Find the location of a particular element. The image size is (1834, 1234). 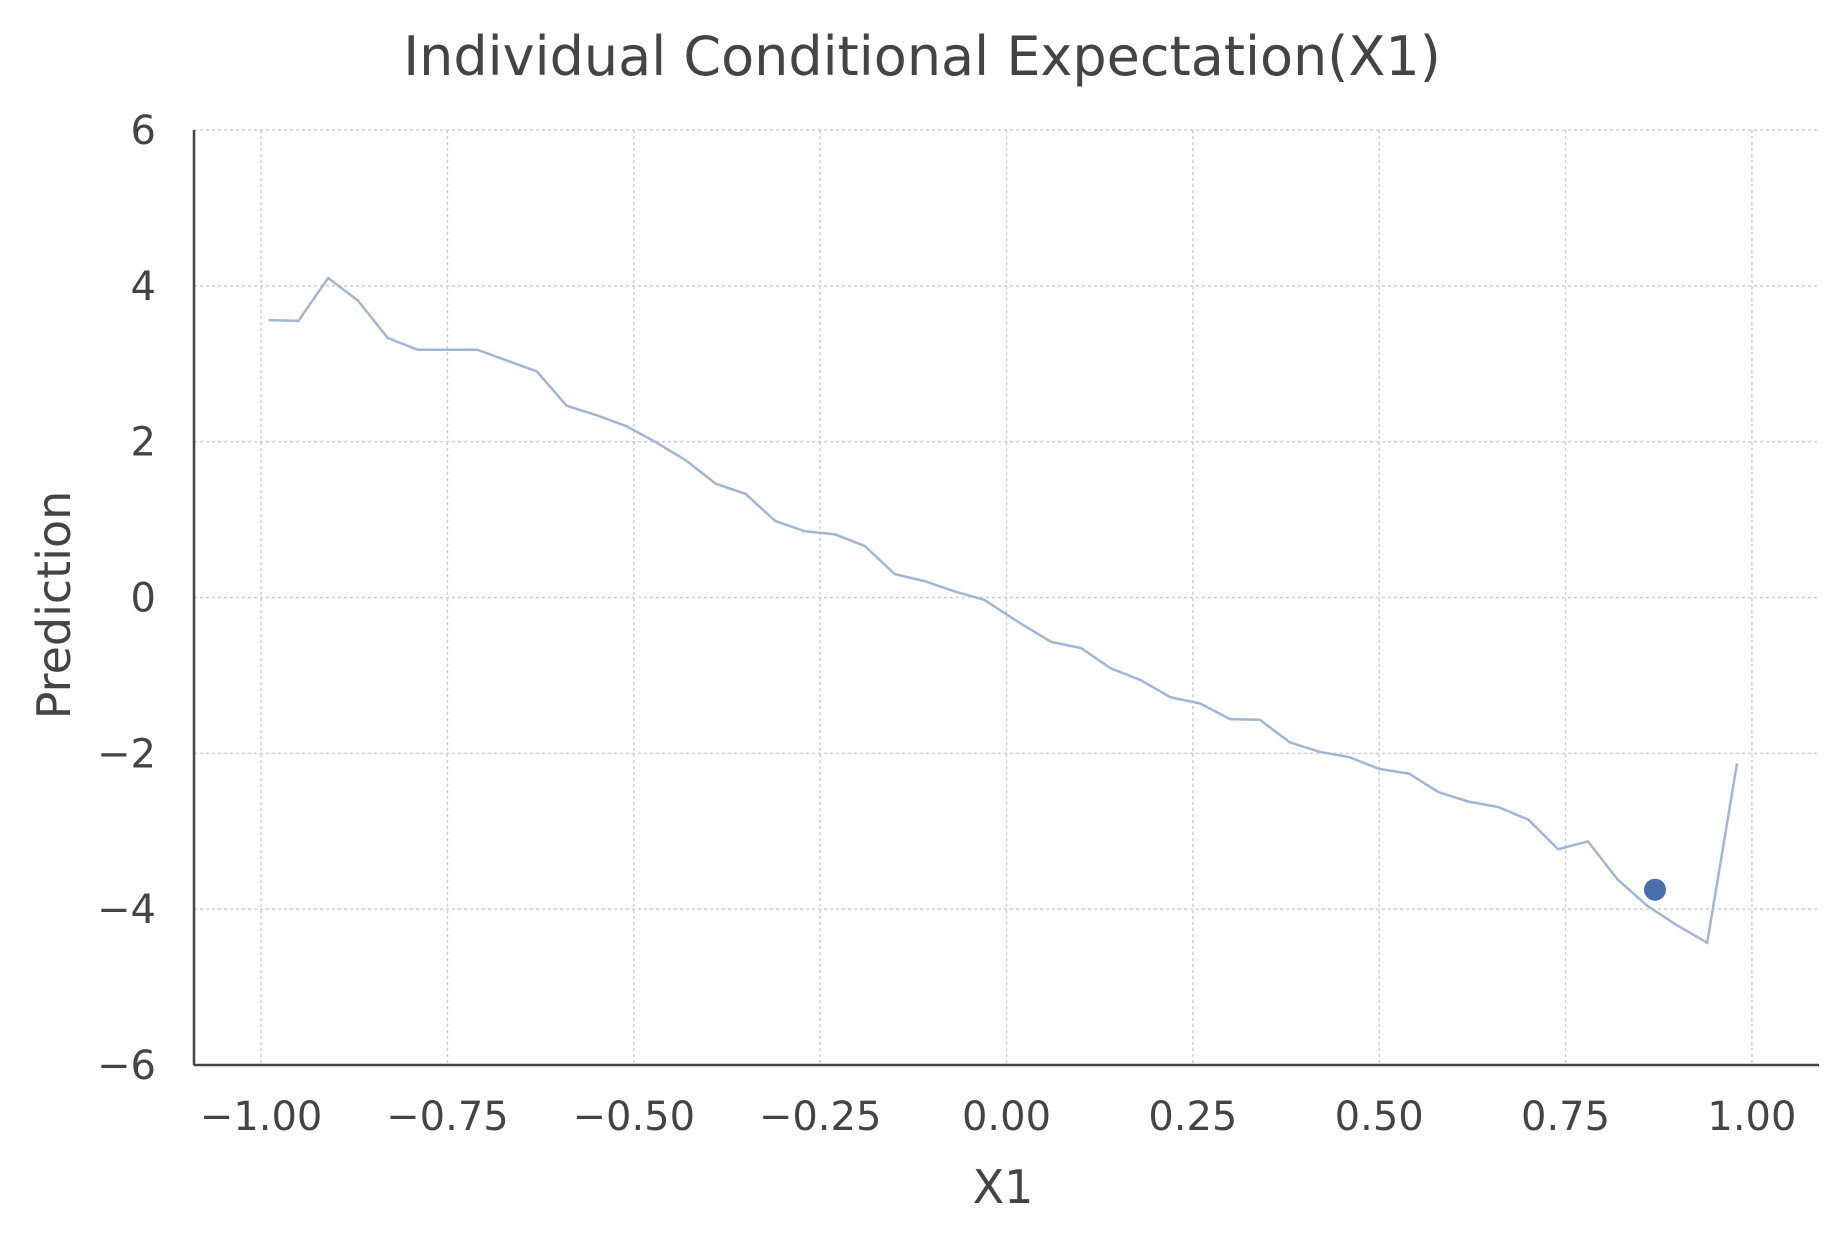

instance-point is located at coordinates (1655, 889).